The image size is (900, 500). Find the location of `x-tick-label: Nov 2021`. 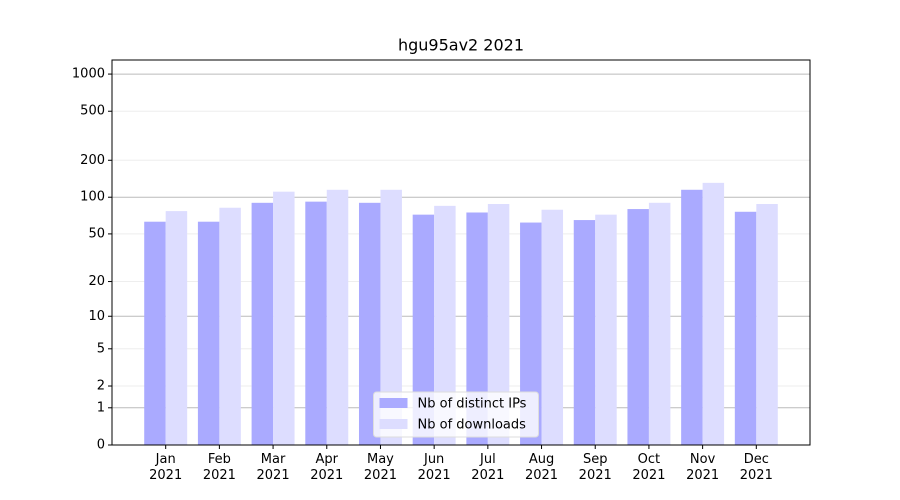

x-tick-label: Nov 2021 is located at coordinates (703, 467).